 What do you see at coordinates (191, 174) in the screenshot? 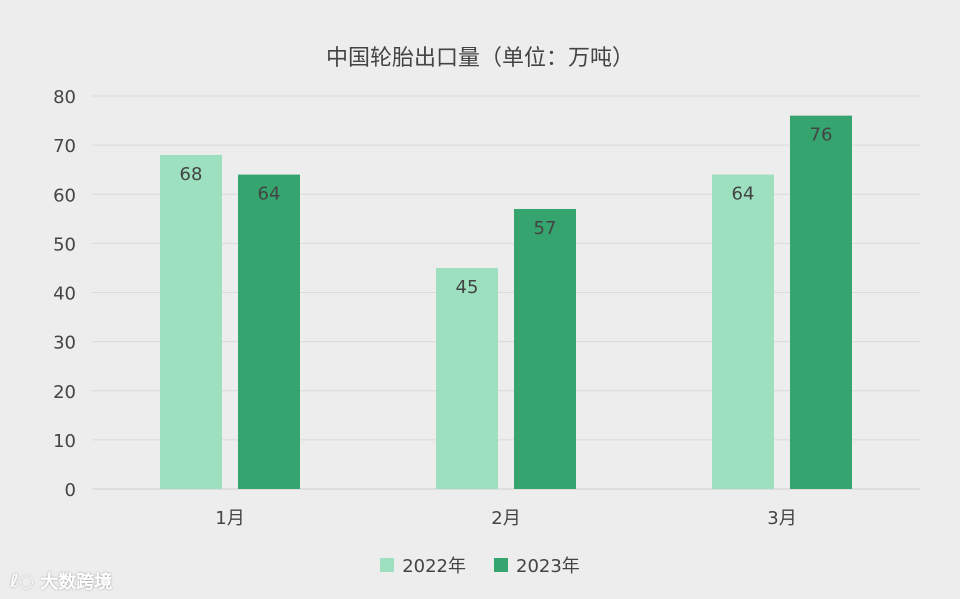
I see `data-label: 68` at bounding box center [191, 174].